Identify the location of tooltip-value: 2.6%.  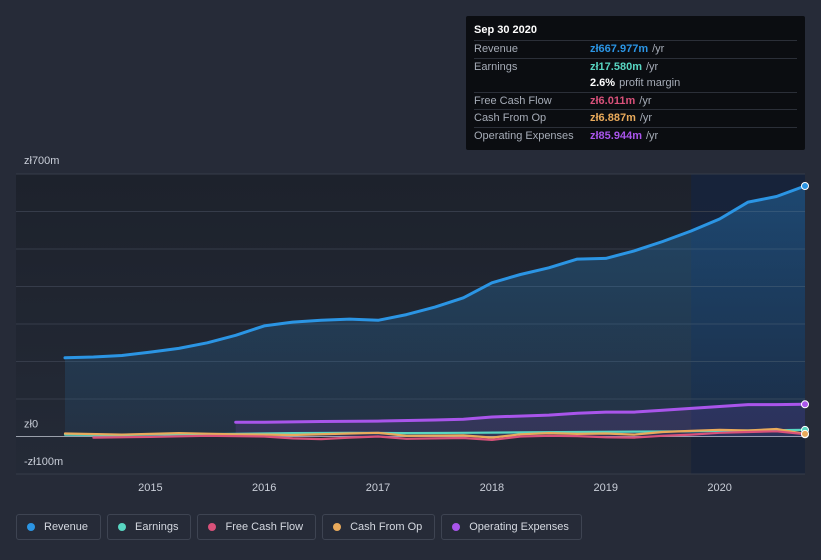
(603, 83).